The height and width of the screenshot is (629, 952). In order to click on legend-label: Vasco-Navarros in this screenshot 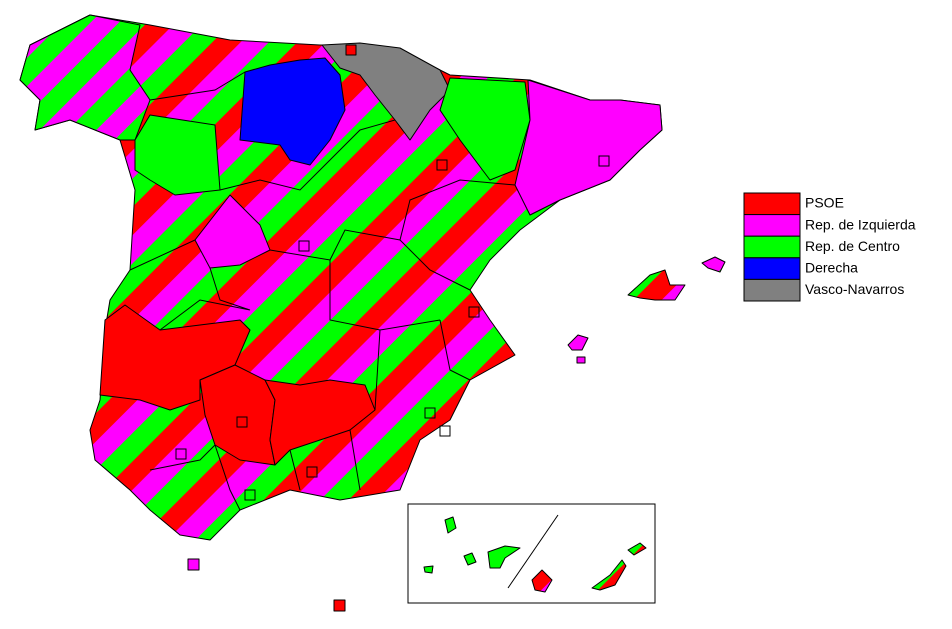, I will do `click(854, 289)`.